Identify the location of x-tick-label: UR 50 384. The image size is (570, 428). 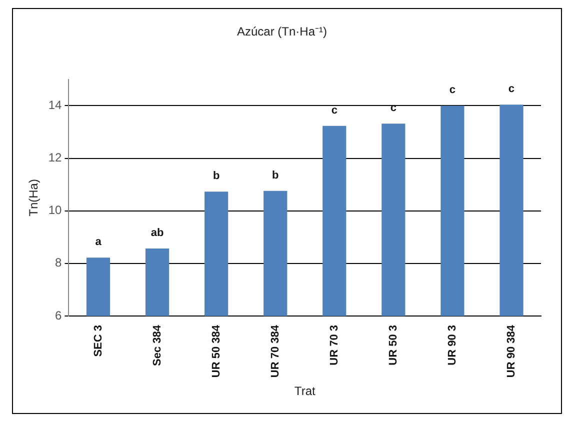
(216, 351).